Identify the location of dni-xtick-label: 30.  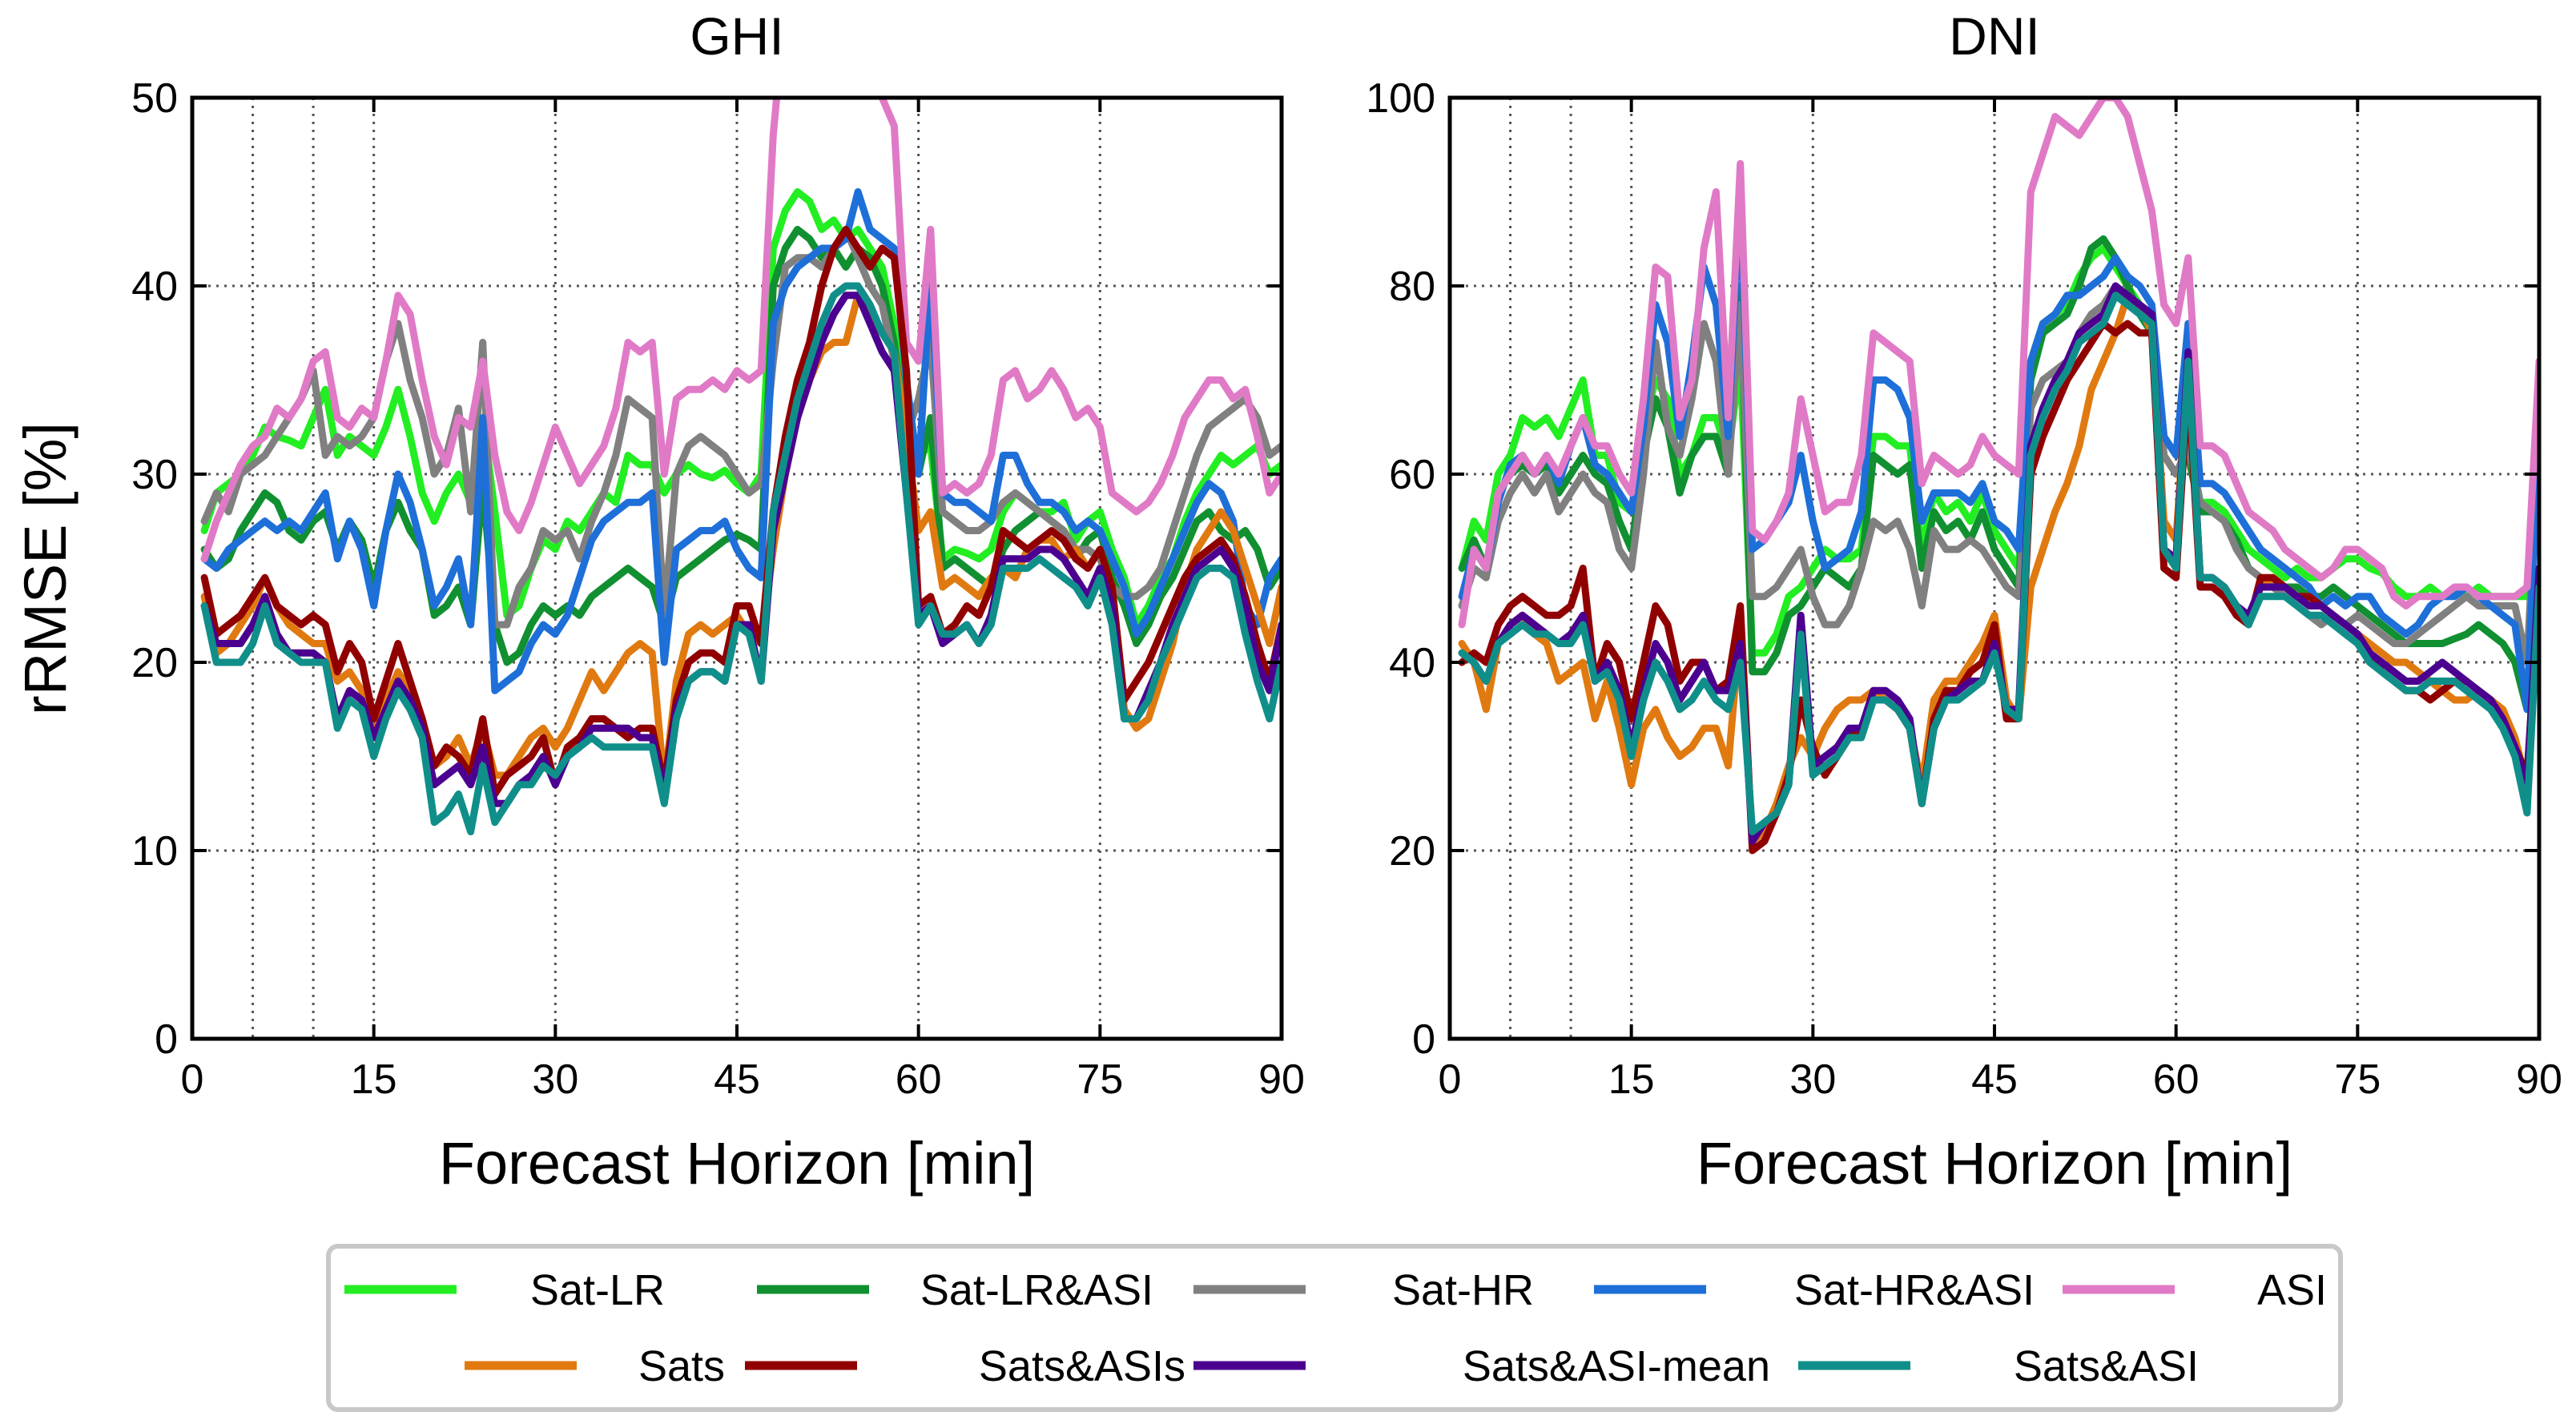
(1813, 1079).